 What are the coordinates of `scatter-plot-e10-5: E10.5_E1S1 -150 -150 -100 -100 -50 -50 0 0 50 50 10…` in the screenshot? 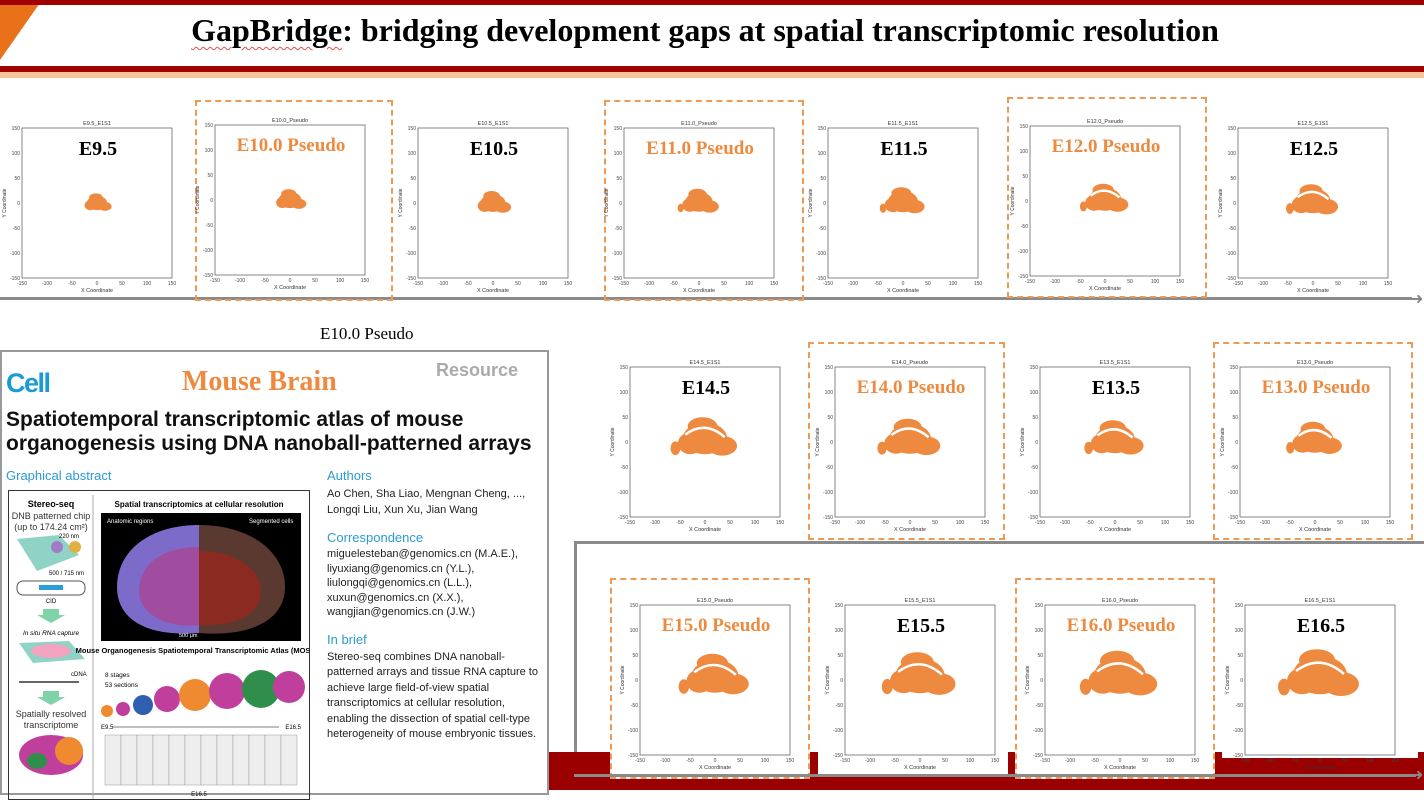 It's located at (484, 204).